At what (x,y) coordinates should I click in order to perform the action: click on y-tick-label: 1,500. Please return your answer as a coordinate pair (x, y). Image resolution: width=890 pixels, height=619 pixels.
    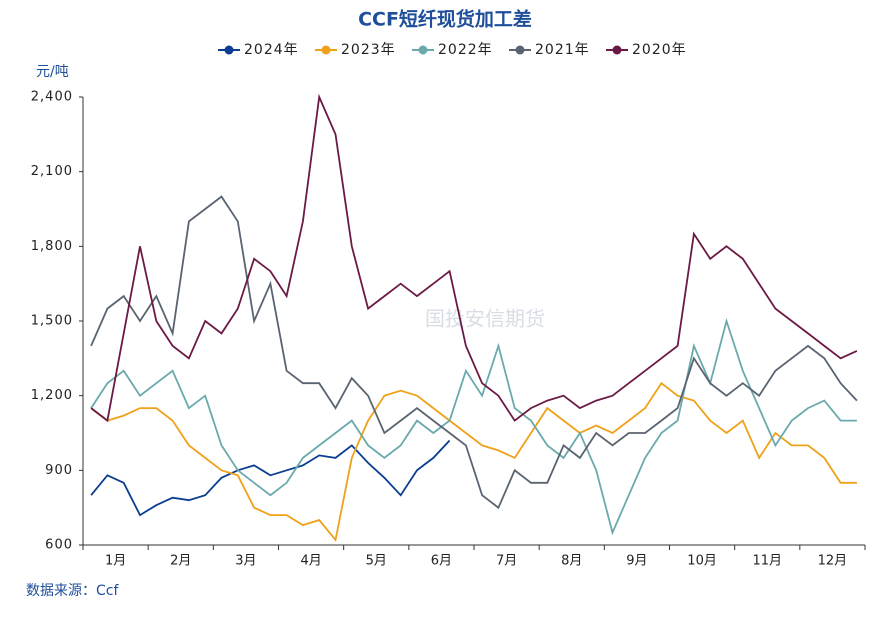
    Looking at the image, I should click on (52, 321).